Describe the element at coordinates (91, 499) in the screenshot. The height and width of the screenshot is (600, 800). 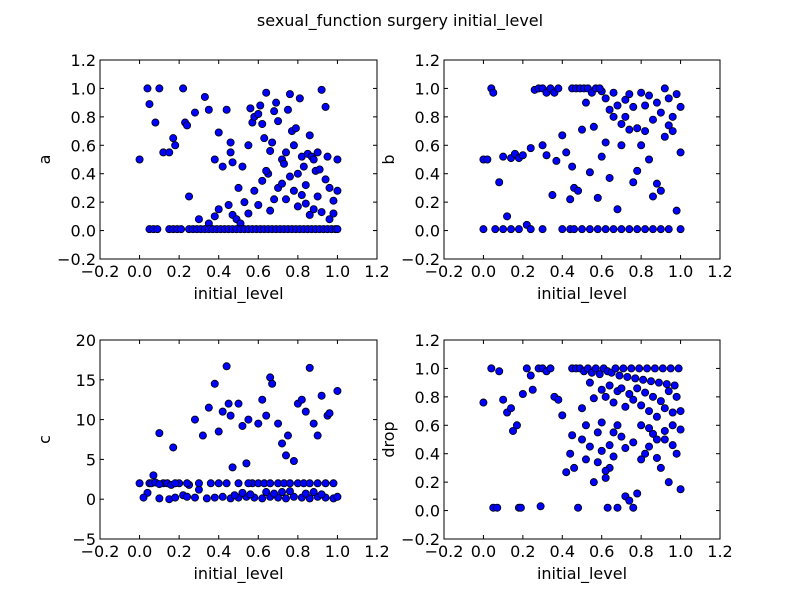
I see `y-tick-label: 0` at that location.